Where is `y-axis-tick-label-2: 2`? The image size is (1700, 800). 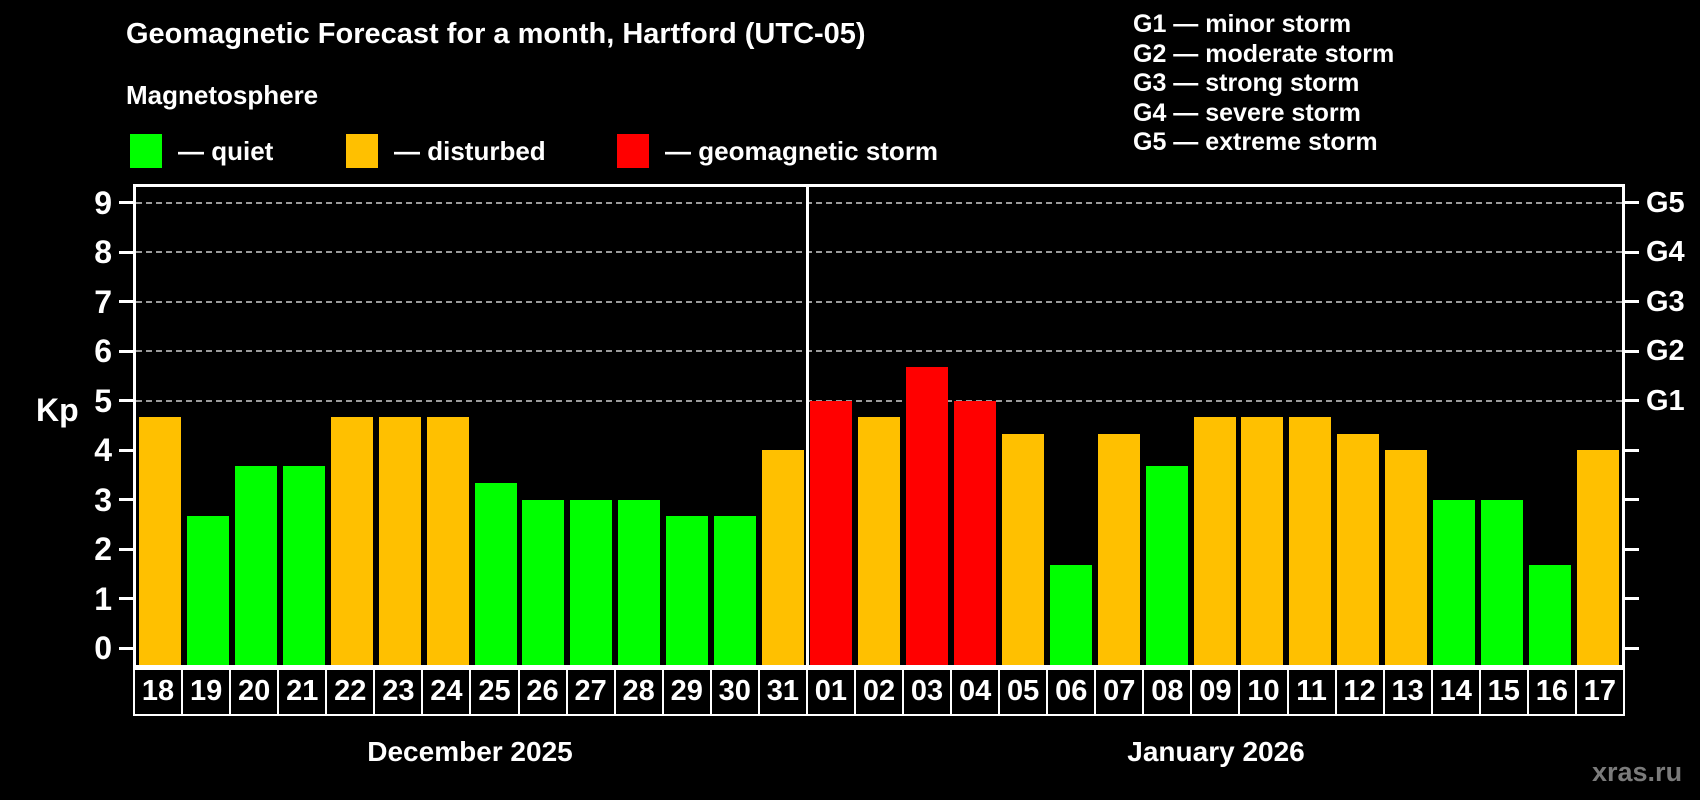
y-axis-tick-label-2: 2 is located at coordinates (103, 549).